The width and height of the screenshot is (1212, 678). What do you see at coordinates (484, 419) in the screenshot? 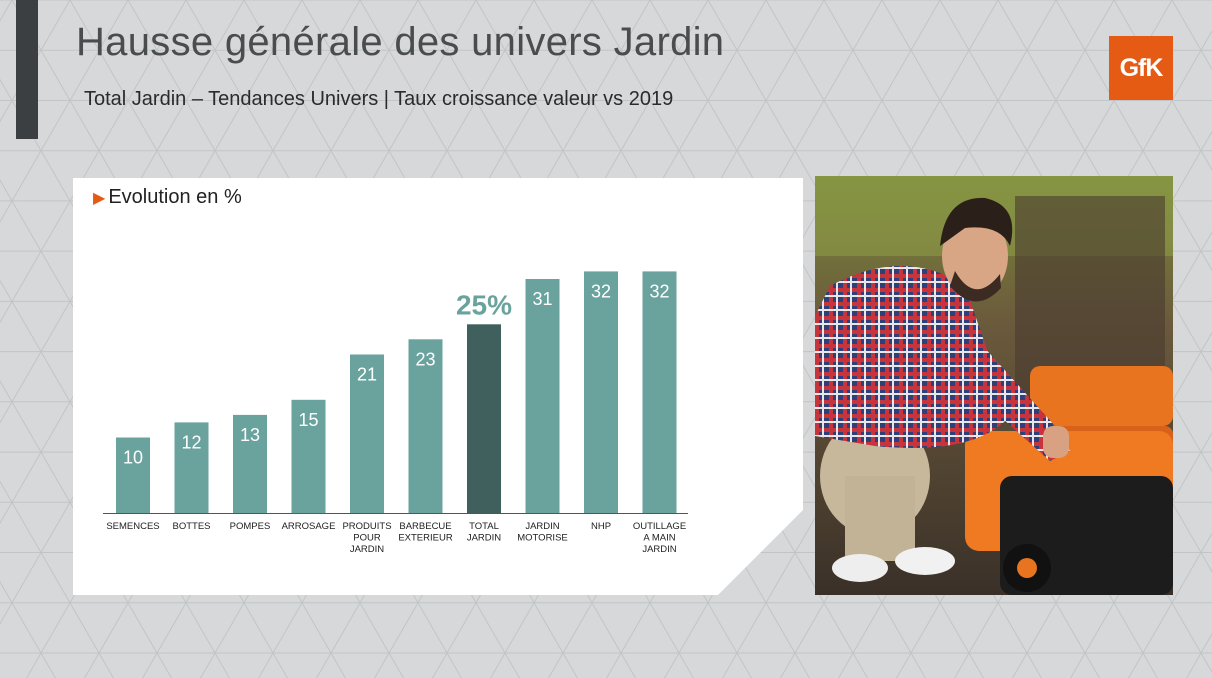
I see `bar-highlight` at bounding box center [484, 419].